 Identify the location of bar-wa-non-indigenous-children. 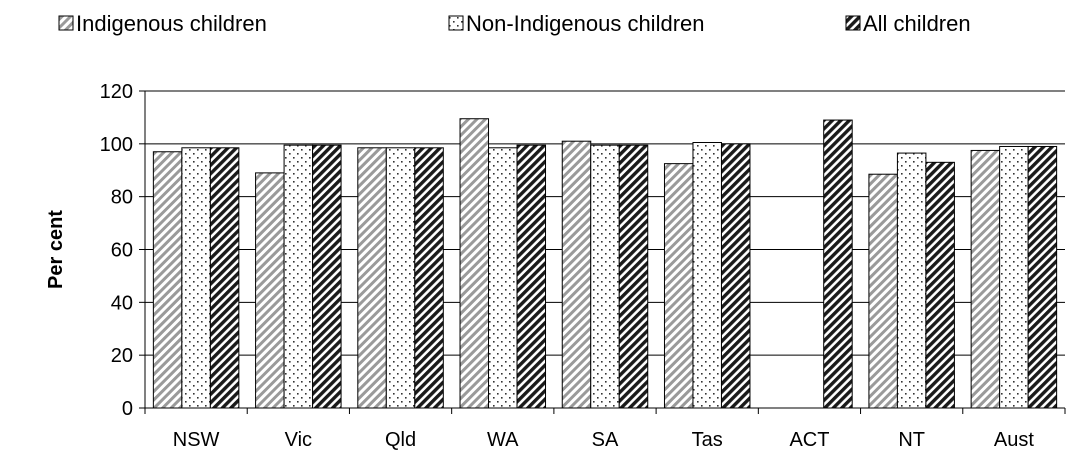
(503, 278).